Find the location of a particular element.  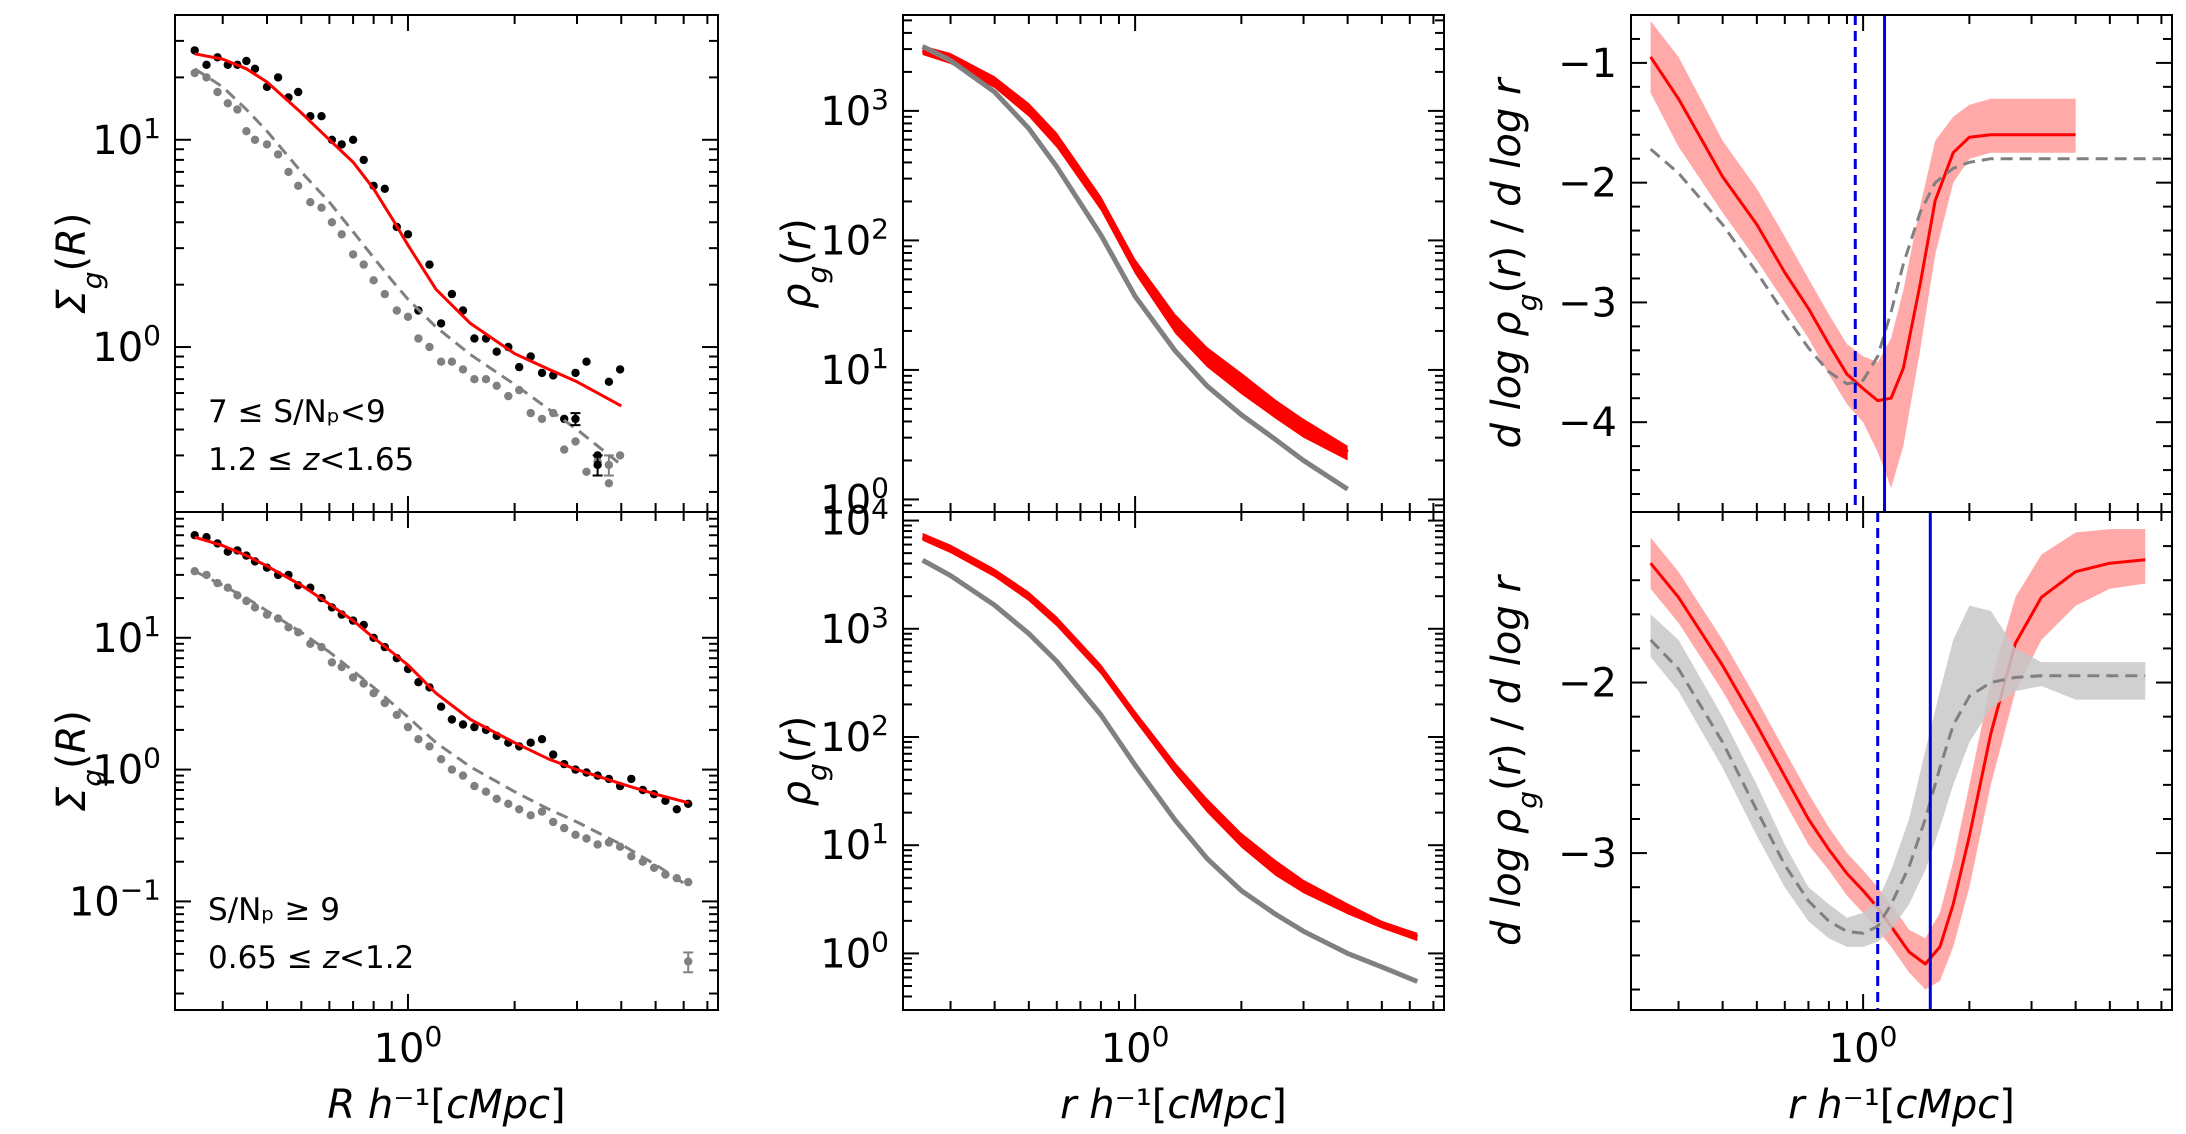

panel-log-slope-top: −1 −2 −3 −4 d log ρg(r) / d log r is located at coordinates (1828, 263).